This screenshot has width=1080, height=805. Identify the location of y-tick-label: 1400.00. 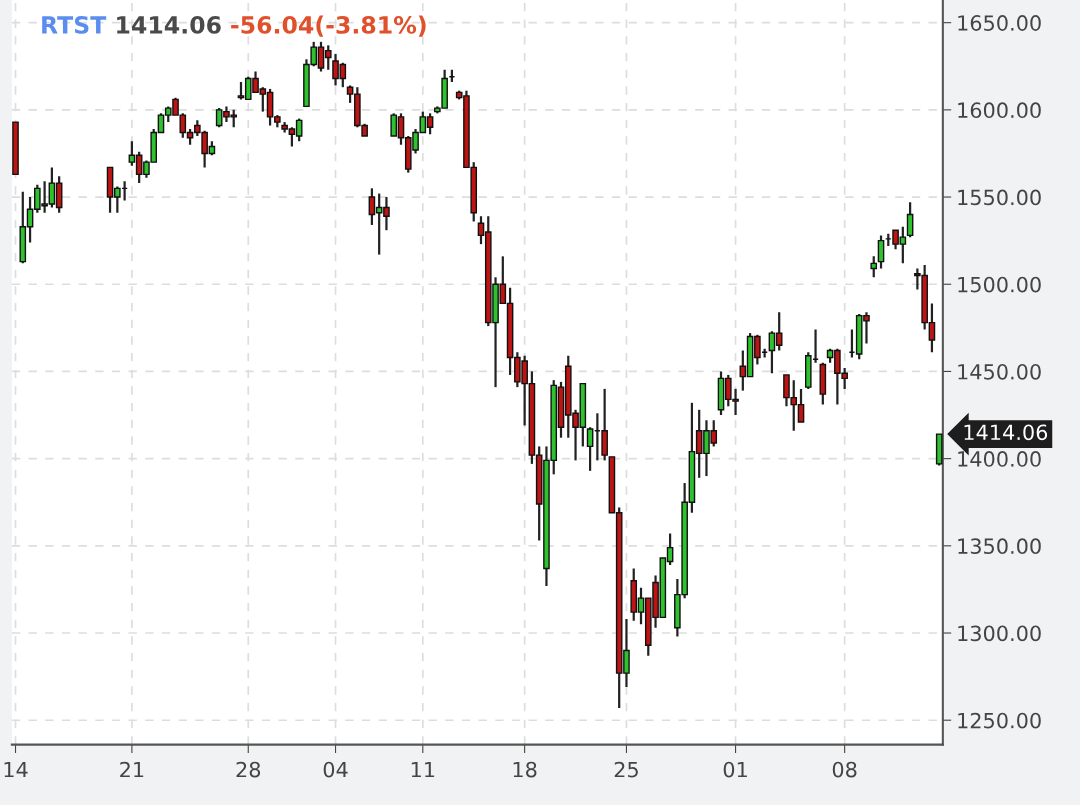
(999, 459).